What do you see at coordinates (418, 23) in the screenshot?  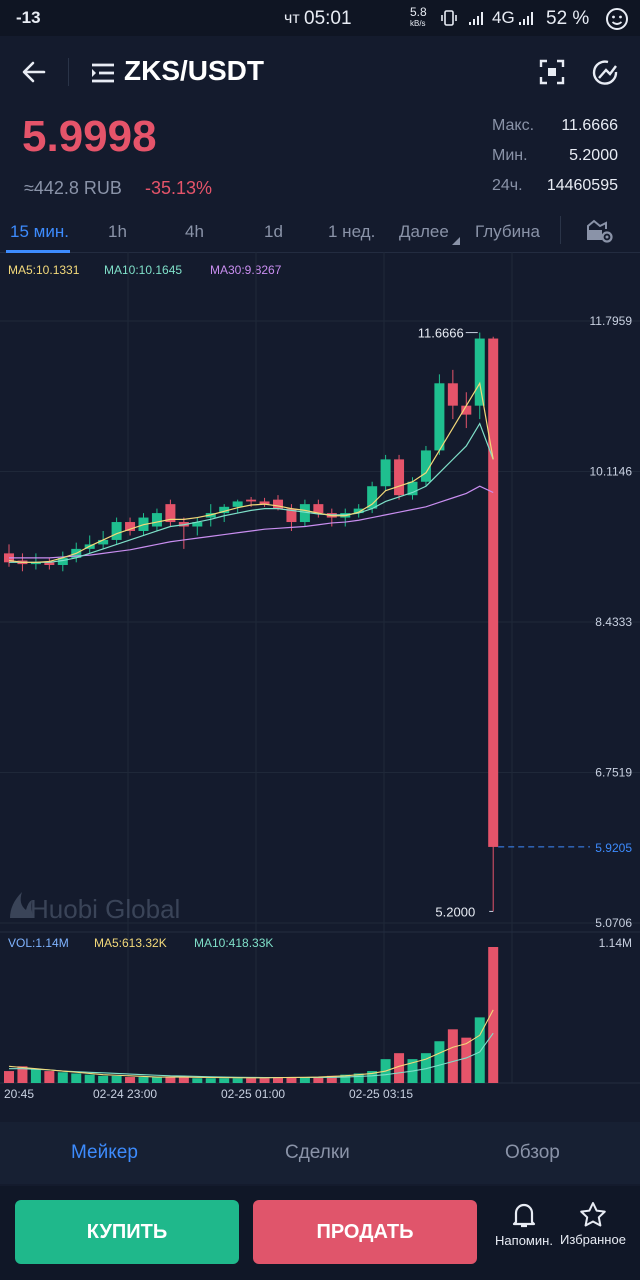 I see `status-net-unit: kB/s` at bounding box center [418, 23].